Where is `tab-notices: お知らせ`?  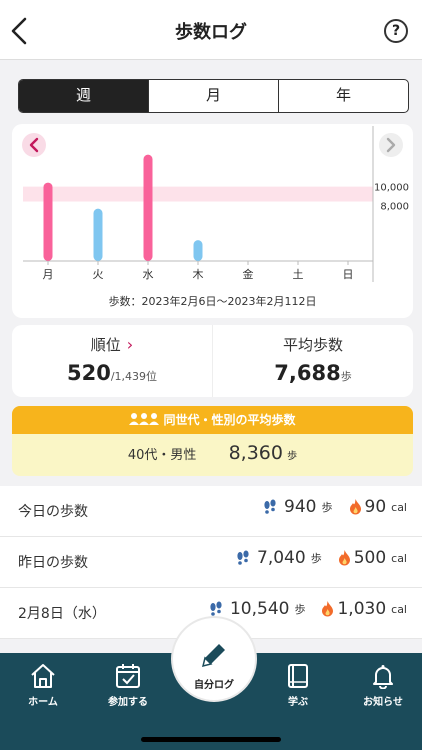 tab-notices: お知らせ is located at coordinates (382, 685).